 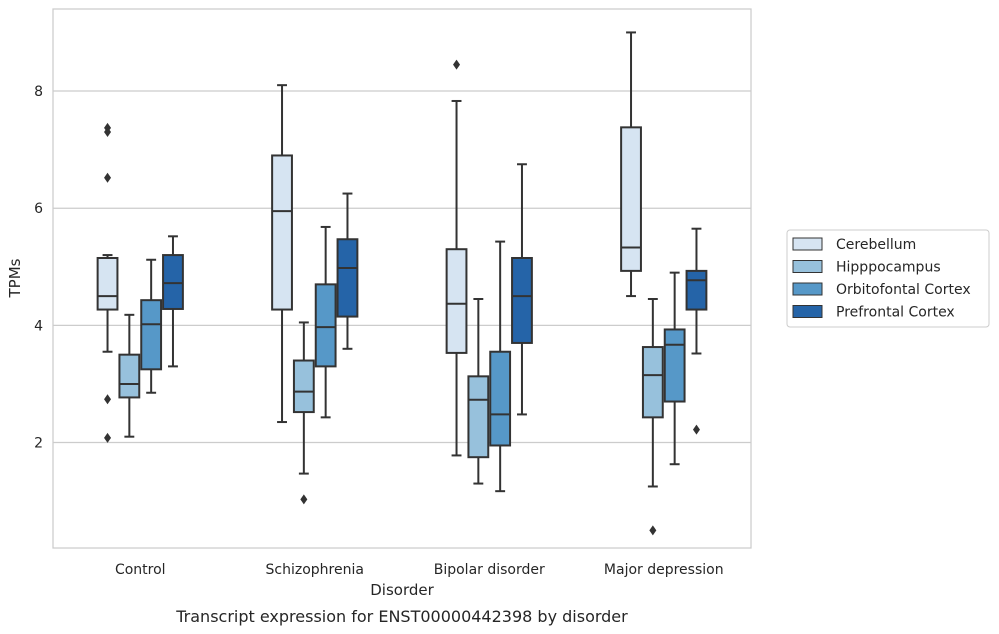 What do you see at coordinates (38, 209) in the screenshot?
I see `y-tick-label: 6` at bounding box center [38, 209].